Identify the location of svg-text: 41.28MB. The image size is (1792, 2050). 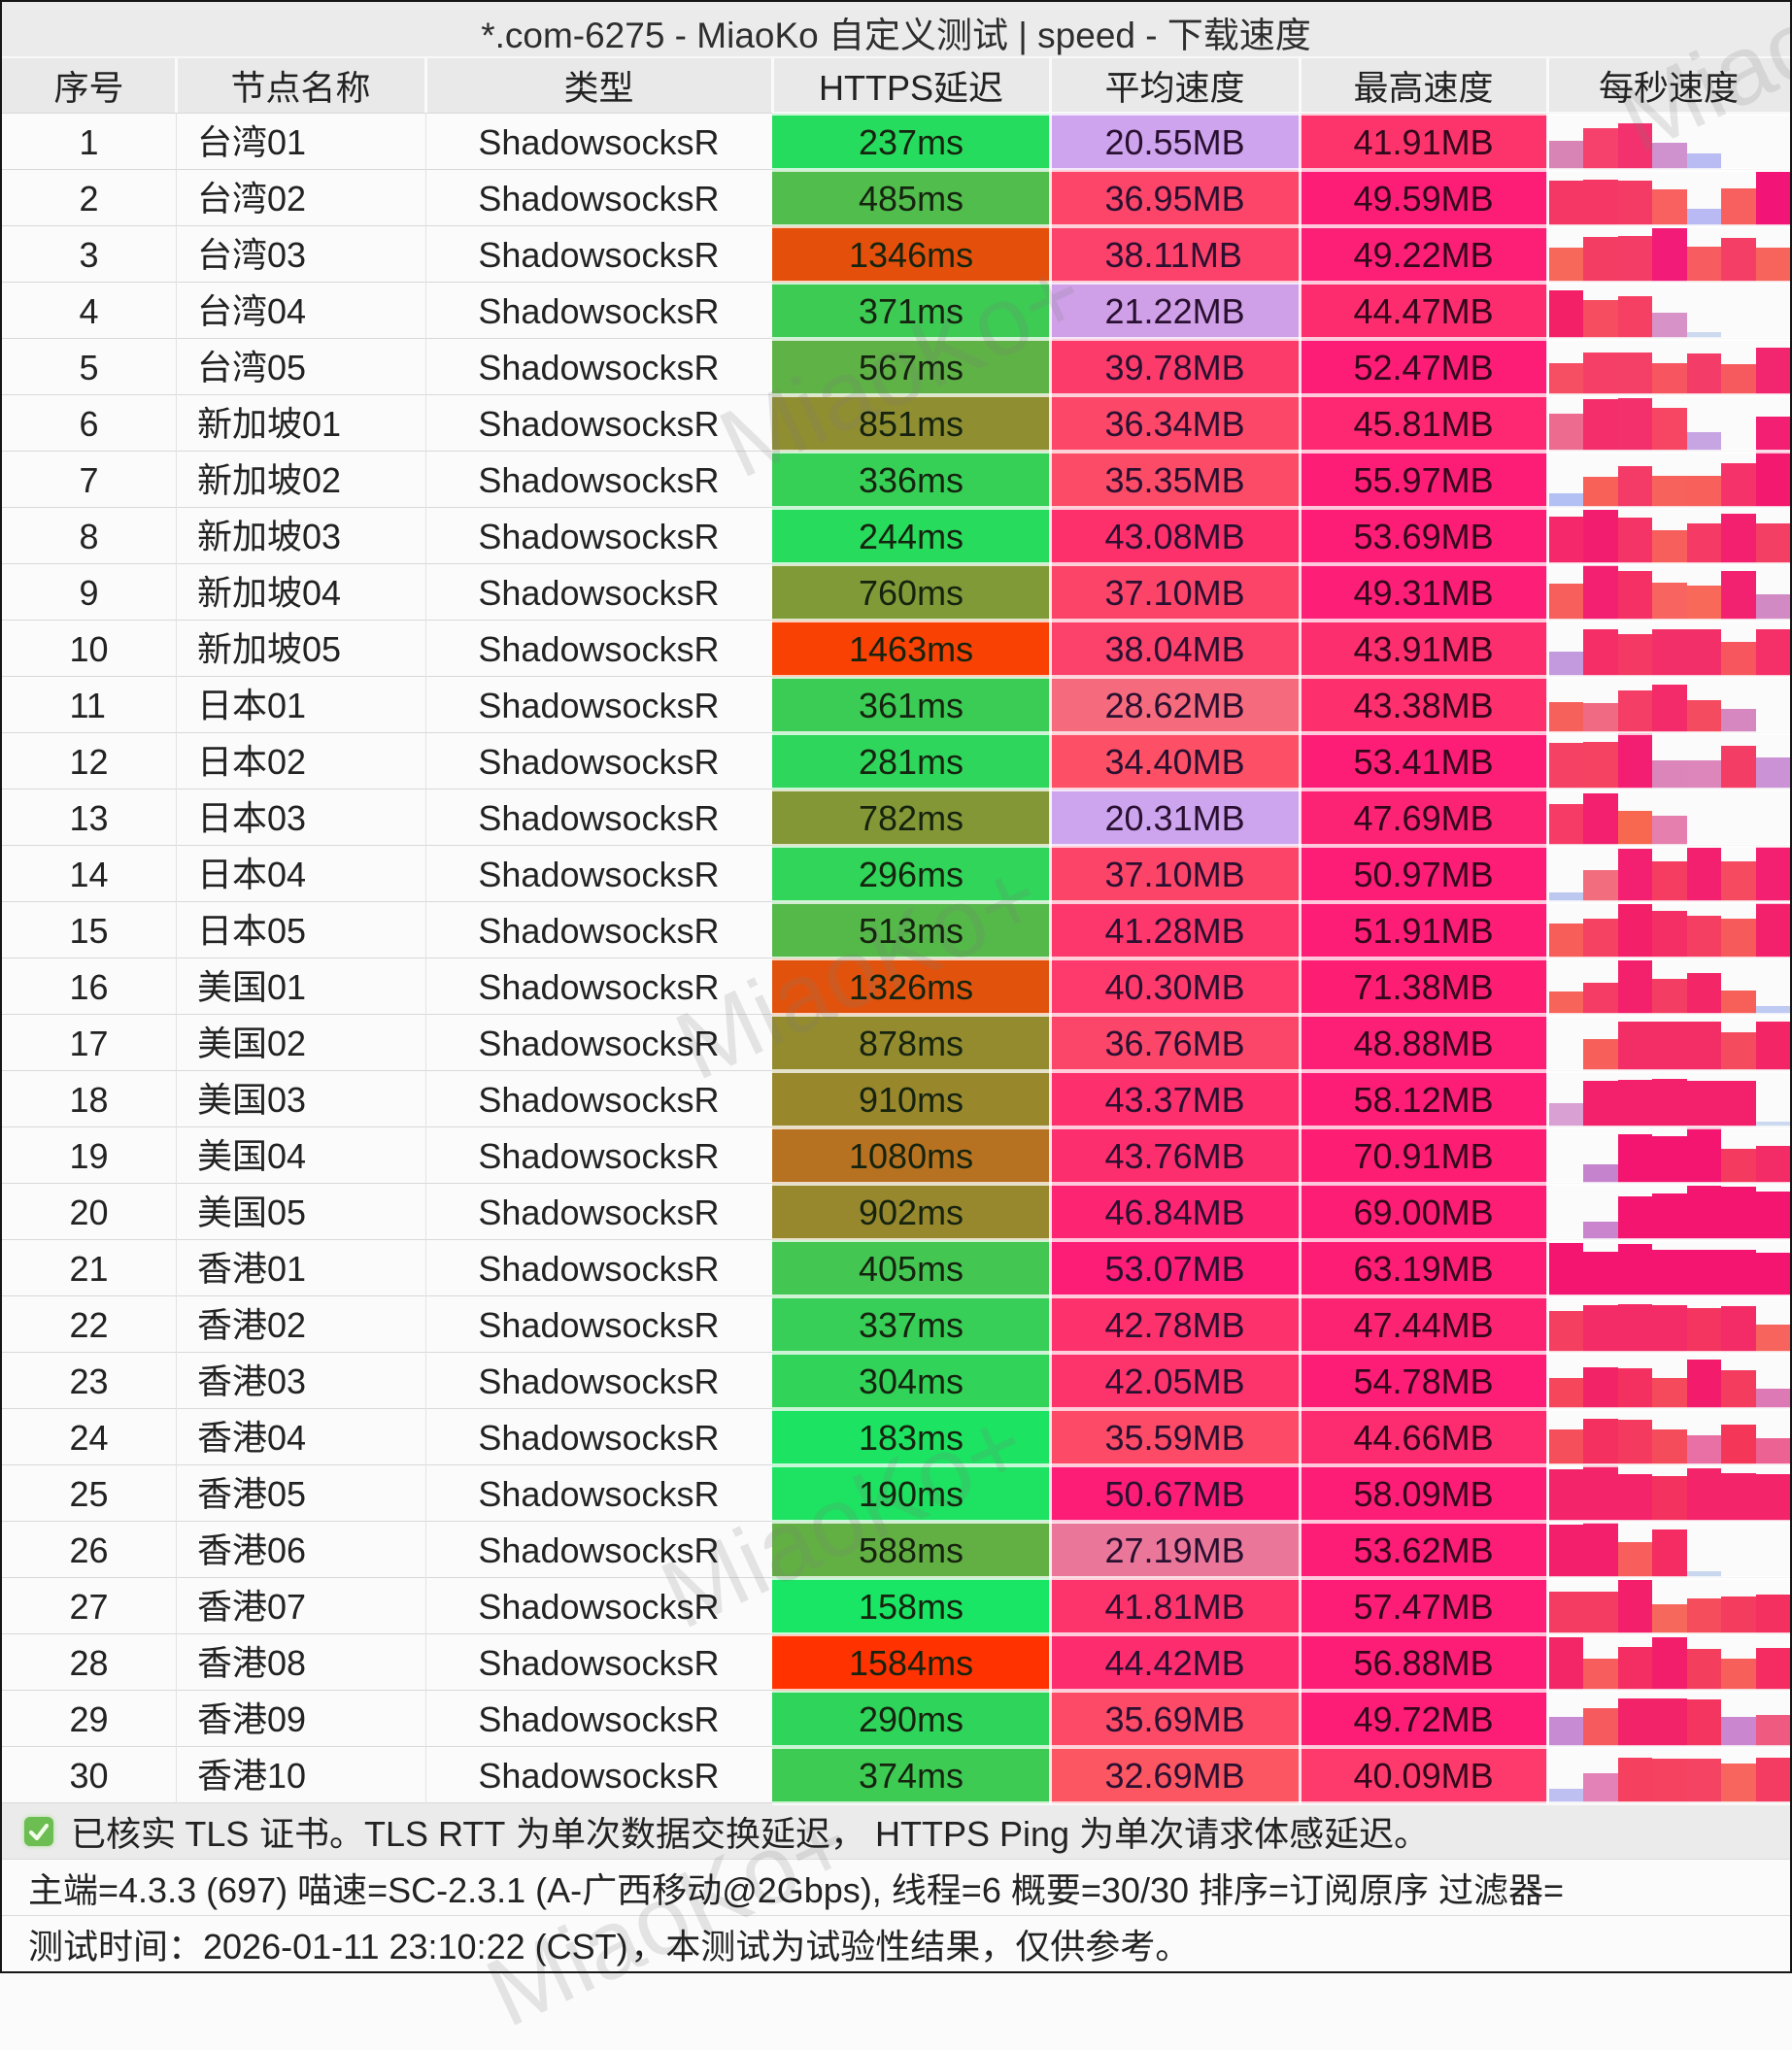
(1175, 931).